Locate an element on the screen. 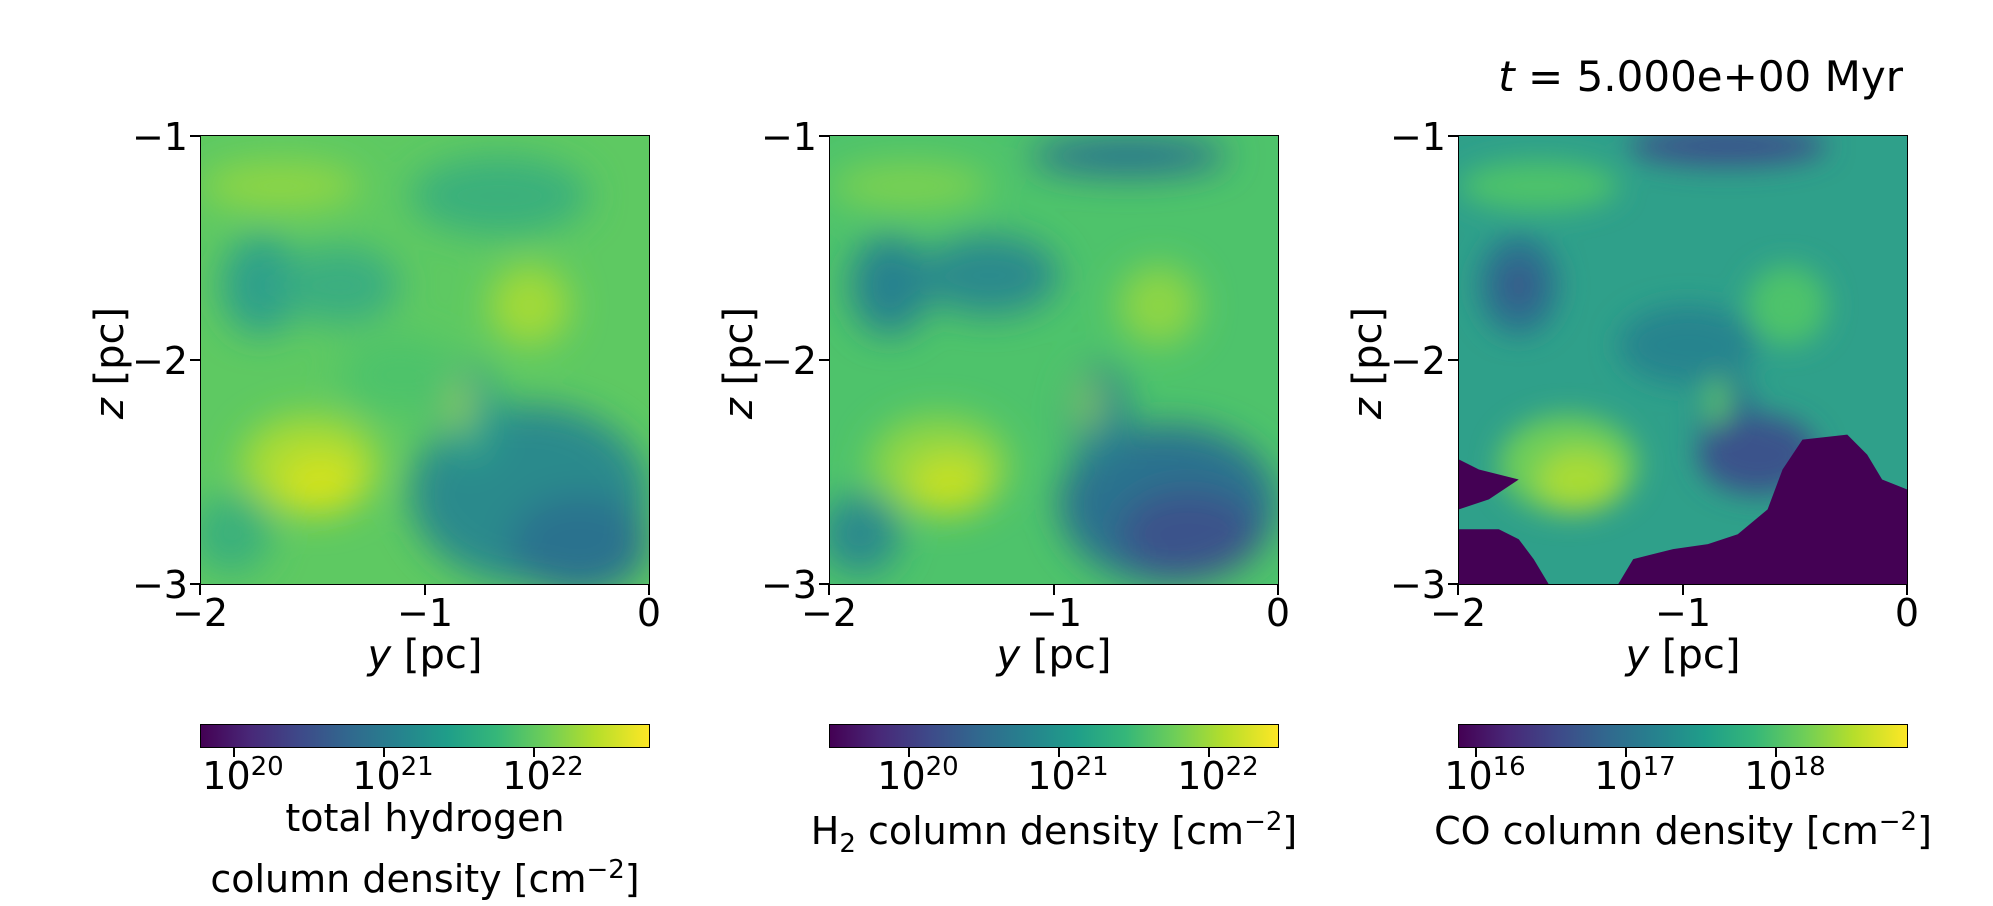 This screenshot has width=1993, height=906. heatmap-total-hydrogen is located at coordinates (425, 360).